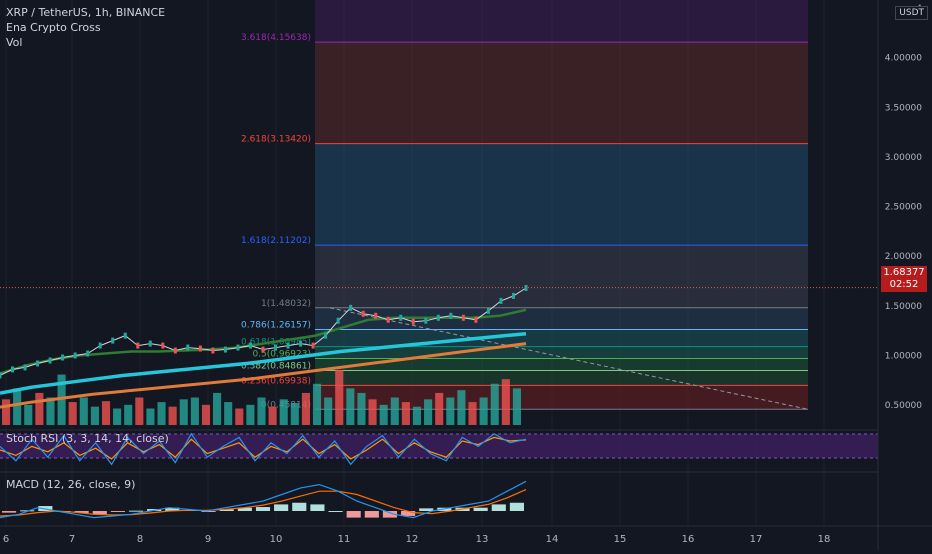 The image size is (932, 554). Describe the element at coordinates (903, 208) in the screenshot. I see `price-tick-label: 2.50000` at that location.